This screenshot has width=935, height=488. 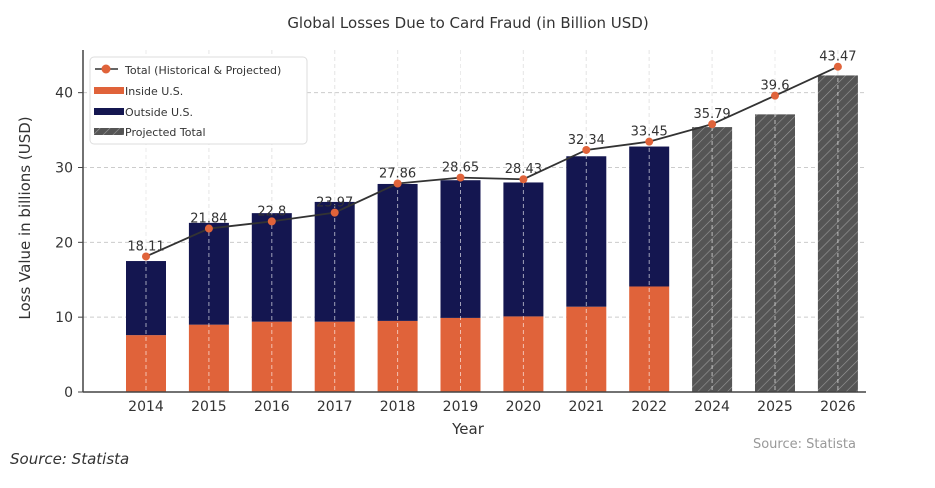 What do you see at coordinates (64, 243) in the screenshot?
I see `y-tick-label: 20` at bounding box center [64, 243].